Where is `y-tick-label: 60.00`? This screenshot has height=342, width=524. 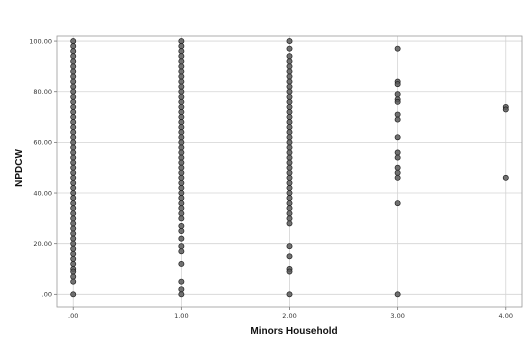
y-tick-label: 60.00 is located at coordinates (42, 143).